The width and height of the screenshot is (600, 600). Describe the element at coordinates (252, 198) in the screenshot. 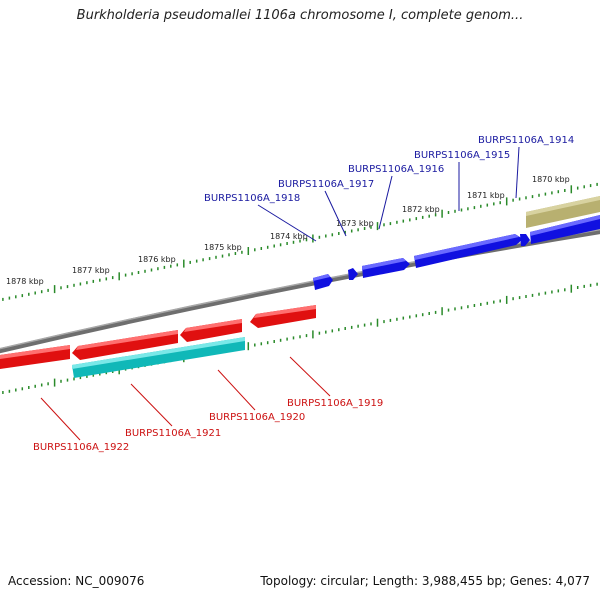

I see `label-burps1106a-1918: BURPS1106A_1918` at that location.